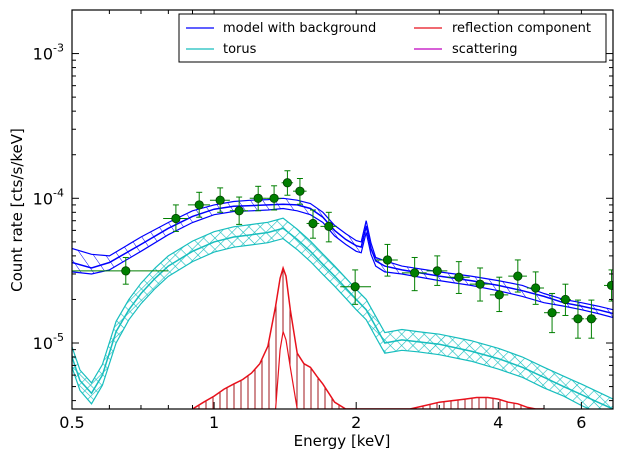  What do you see at coordinates (71, 422) in the screenshot?
I see `x-tick-label: 0.5` at bounding box center [71, 422].